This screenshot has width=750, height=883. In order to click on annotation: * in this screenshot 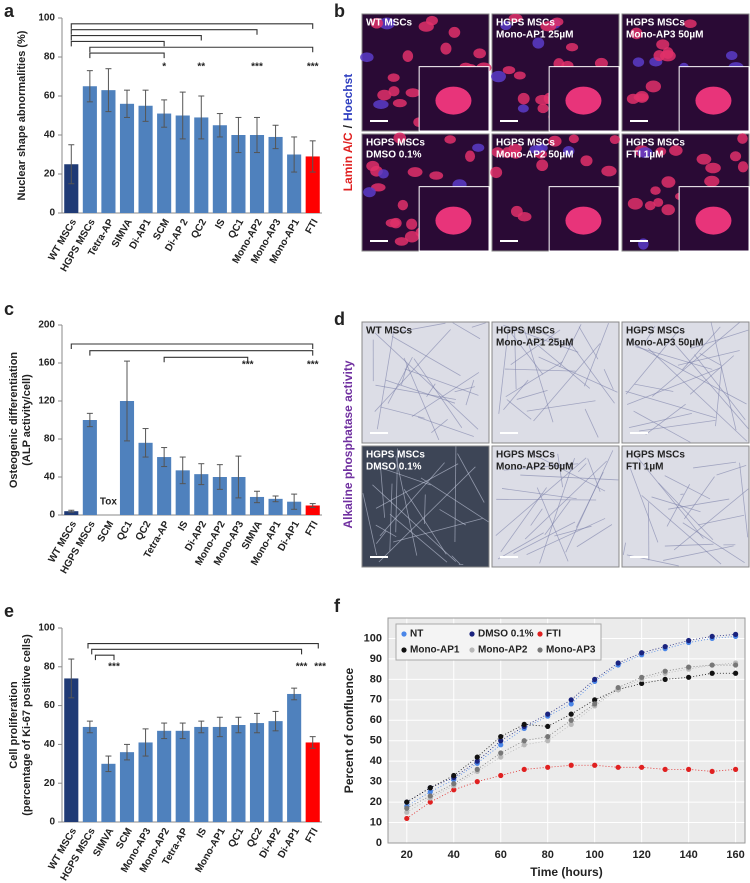, I will do `click(164, 66)`.